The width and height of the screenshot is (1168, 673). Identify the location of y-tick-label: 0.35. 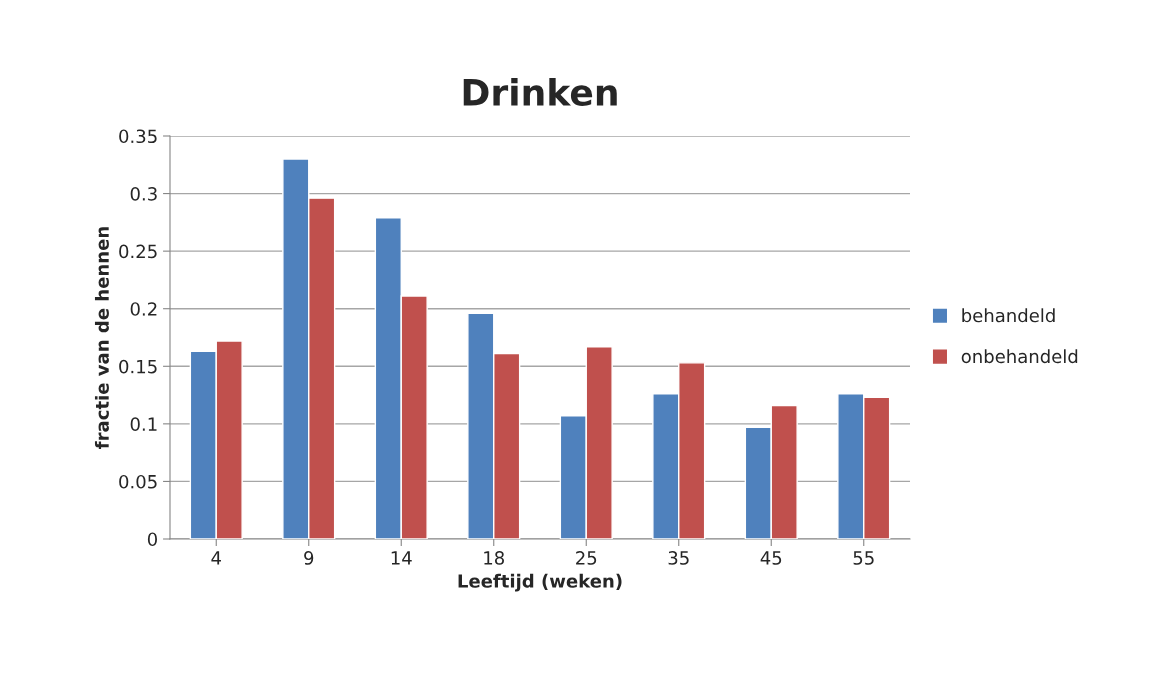
(138, 136).